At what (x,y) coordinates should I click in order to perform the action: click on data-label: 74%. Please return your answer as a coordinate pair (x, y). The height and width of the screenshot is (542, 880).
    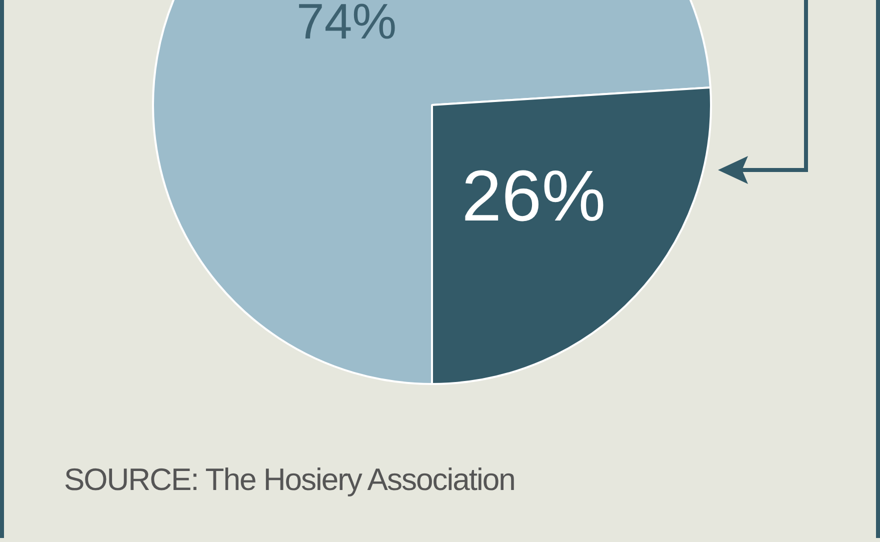
    Looking at the image, I should click on (346, 25).